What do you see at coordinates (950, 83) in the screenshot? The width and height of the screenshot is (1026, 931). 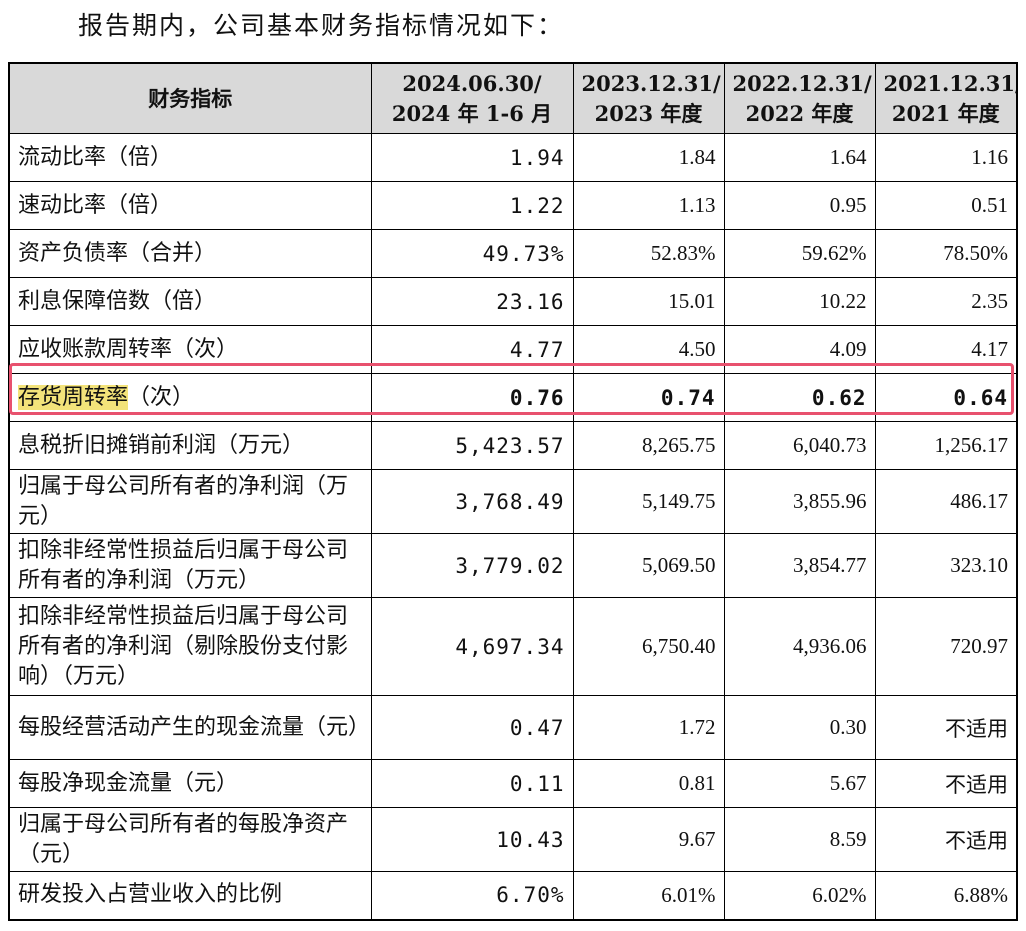 I see `header-2021-line1: 2021.12.31/` at bounding box center [950, 83].